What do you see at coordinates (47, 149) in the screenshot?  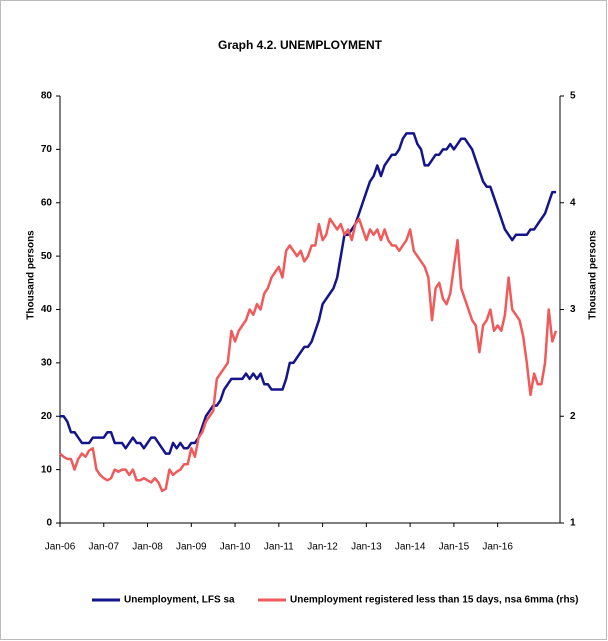 I see `y-tick-label: 70` at bounding box center [47, 149].